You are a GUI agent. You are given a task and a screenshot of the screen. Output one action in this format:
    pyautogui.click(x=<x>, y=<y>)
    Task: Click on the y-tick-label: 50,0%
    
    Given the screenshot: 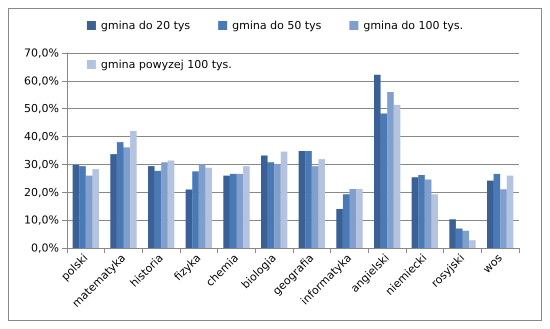 What is the action you would take?
    pyautogui.click(x=41, y=109)
    